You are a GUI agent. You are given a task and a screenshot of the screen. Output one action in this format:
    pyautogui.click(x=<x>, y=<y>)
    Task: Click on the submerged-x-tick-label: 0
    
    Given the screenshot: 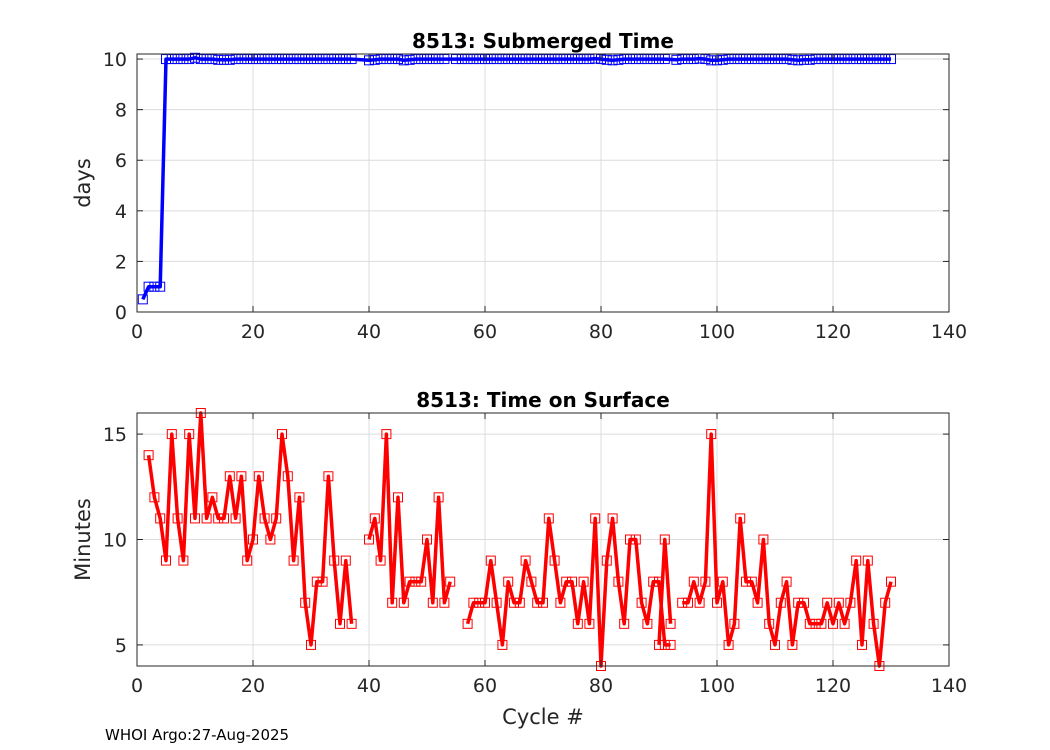 What is the action you would take?
    pyautogui.click(x=137, y=332)
    